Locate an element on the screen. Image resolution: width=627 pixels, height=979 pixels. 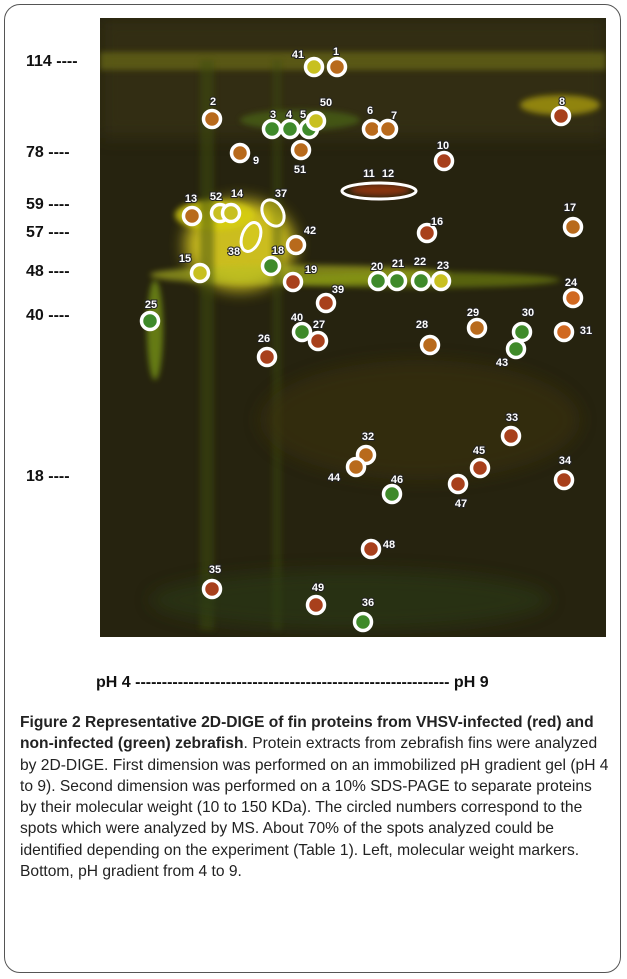
spot-label: 47 is located at coordinates (461, 504).